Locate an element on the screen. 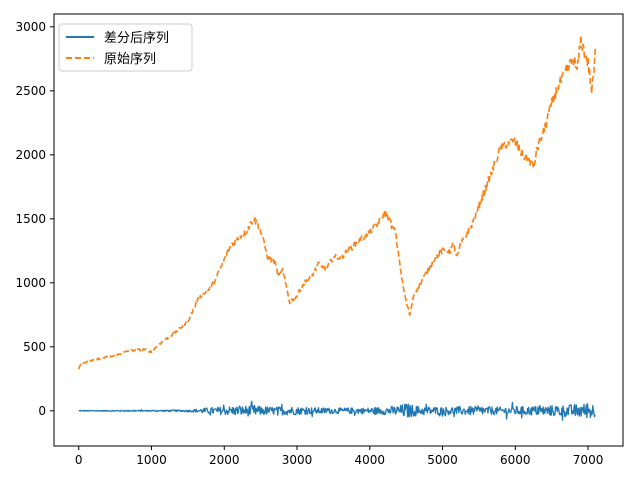  series-line-diff is located at coordinates (337, 410).